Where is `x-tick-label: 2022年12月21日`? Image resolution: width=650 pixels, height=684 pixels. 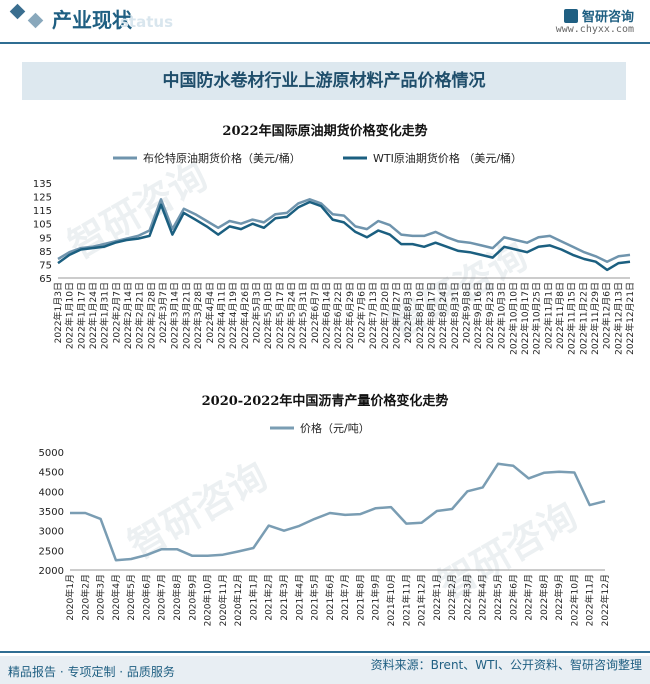 x-tick-label: 2022年12月21日 is located at coordinates (630, 318).